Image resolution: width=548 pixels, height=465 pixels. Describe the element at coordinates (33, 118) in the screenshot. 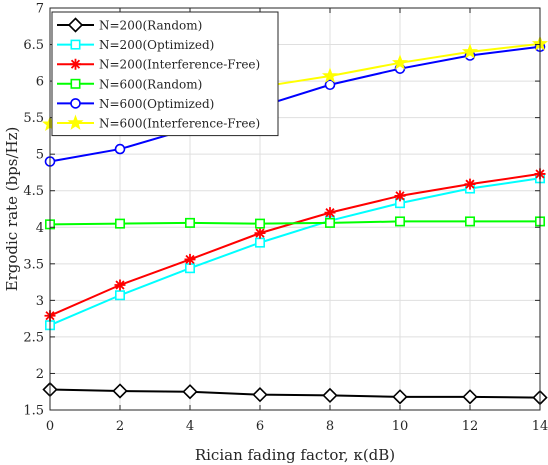

I see `y-tick-label: 5.5` at that location.